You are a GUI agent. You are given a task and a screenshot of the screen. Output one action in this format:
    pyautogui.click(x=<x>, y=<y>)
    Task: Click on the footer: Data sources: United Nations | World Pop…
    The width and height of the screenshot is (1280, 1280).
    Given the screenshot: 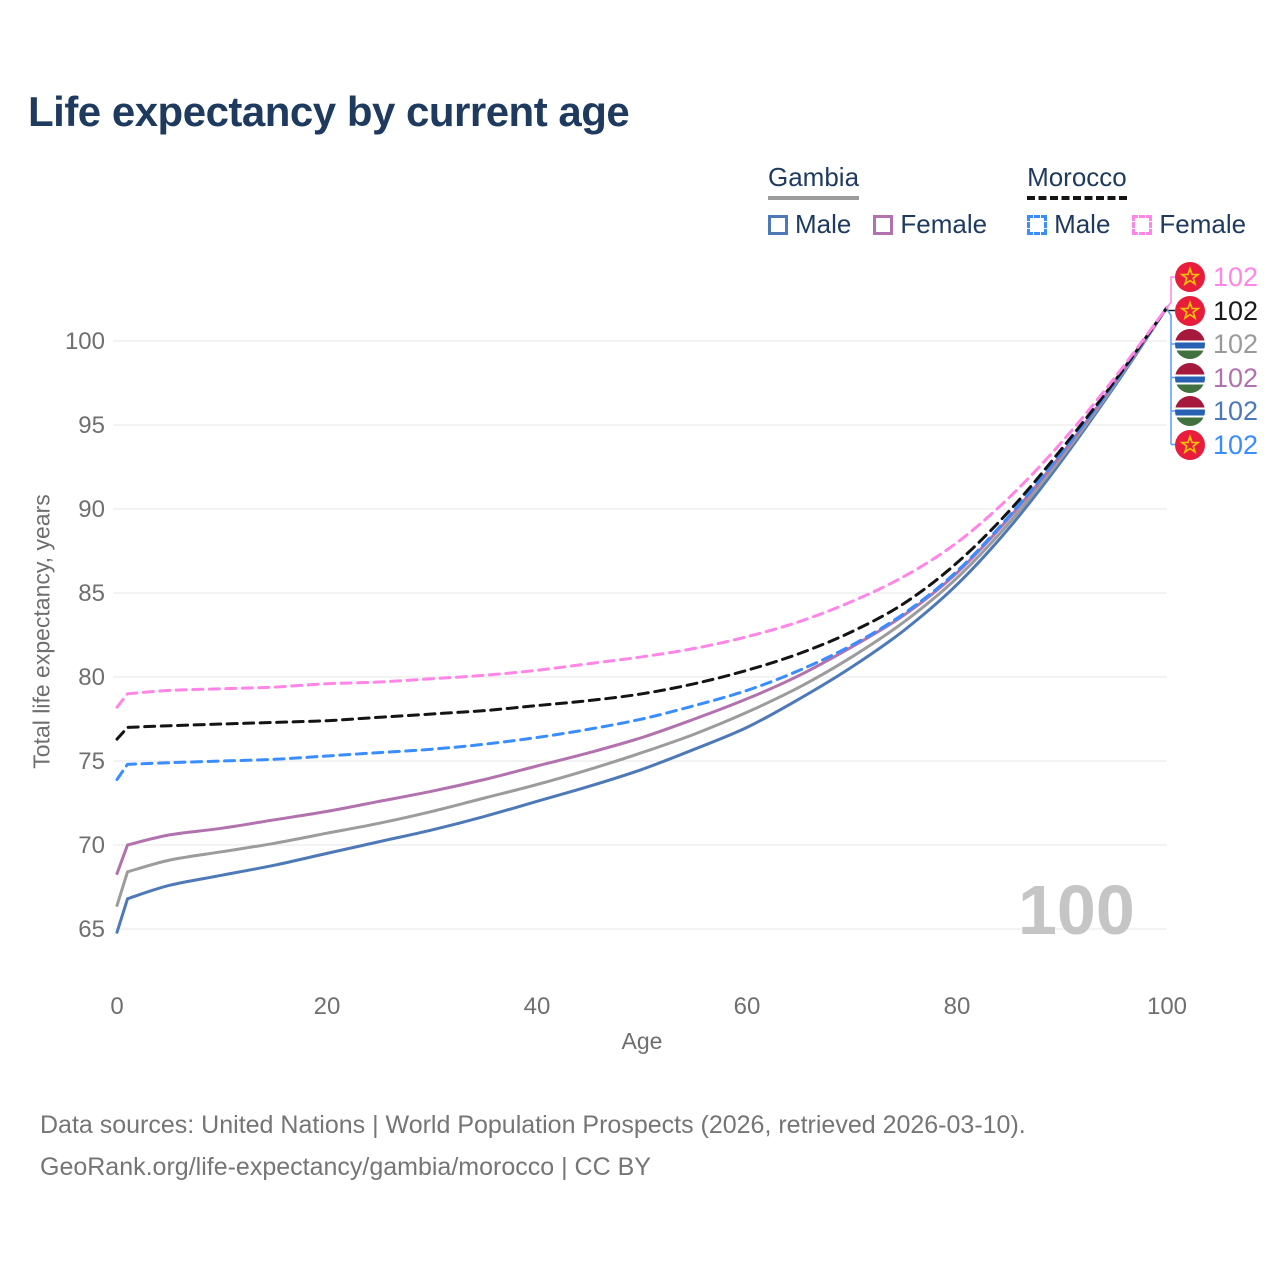 What is the action you would take?
    pyautogui.click(x=533, y=1146)
    